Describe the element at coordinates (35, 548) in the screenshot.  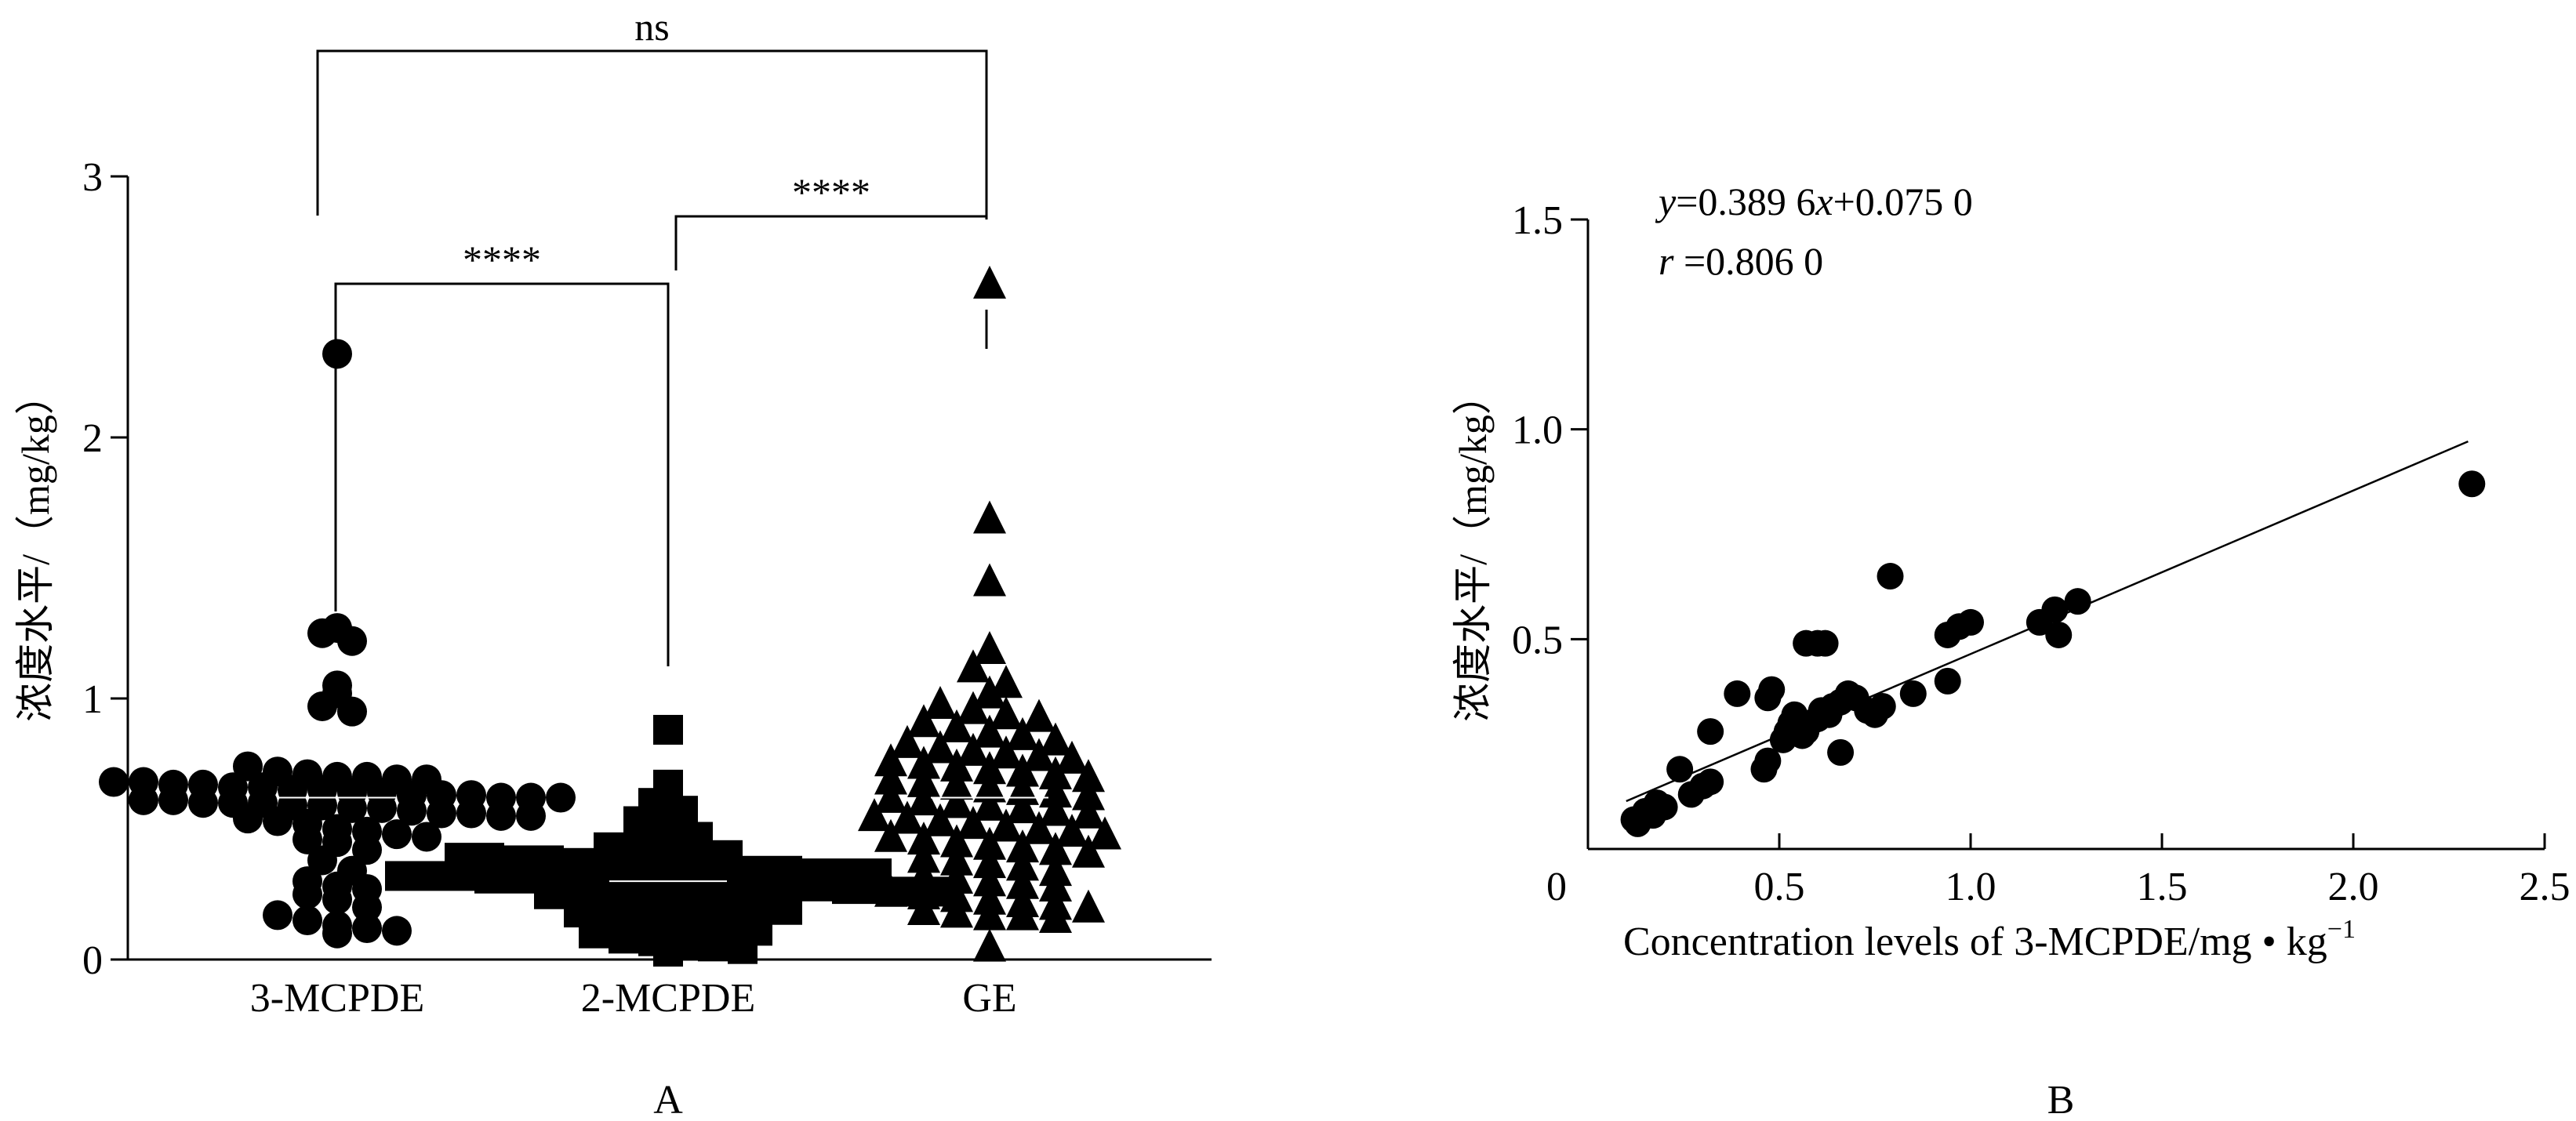
I see `panel-a-y-axis-label: 浓度水平/（mg/kg）` at that location.